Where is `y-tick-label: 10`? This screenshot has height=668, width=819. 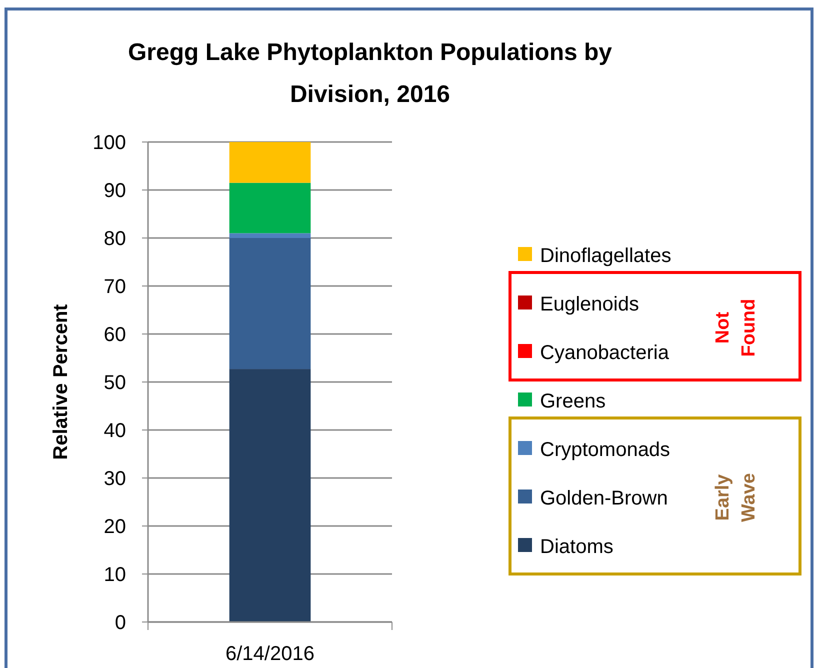
y-tick-label: 10 is located at coordinates (115, 575).